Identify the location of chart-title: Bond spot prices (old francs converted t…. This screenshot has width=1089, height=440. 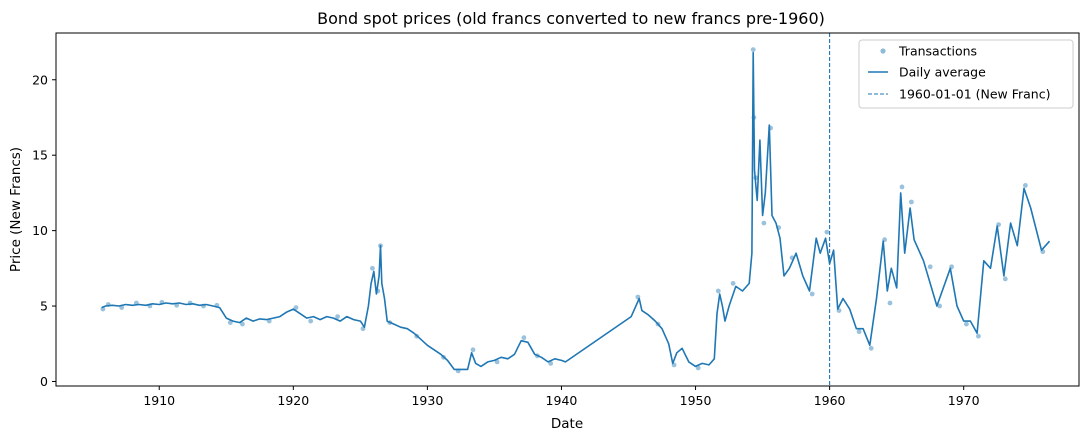
(571, 18).